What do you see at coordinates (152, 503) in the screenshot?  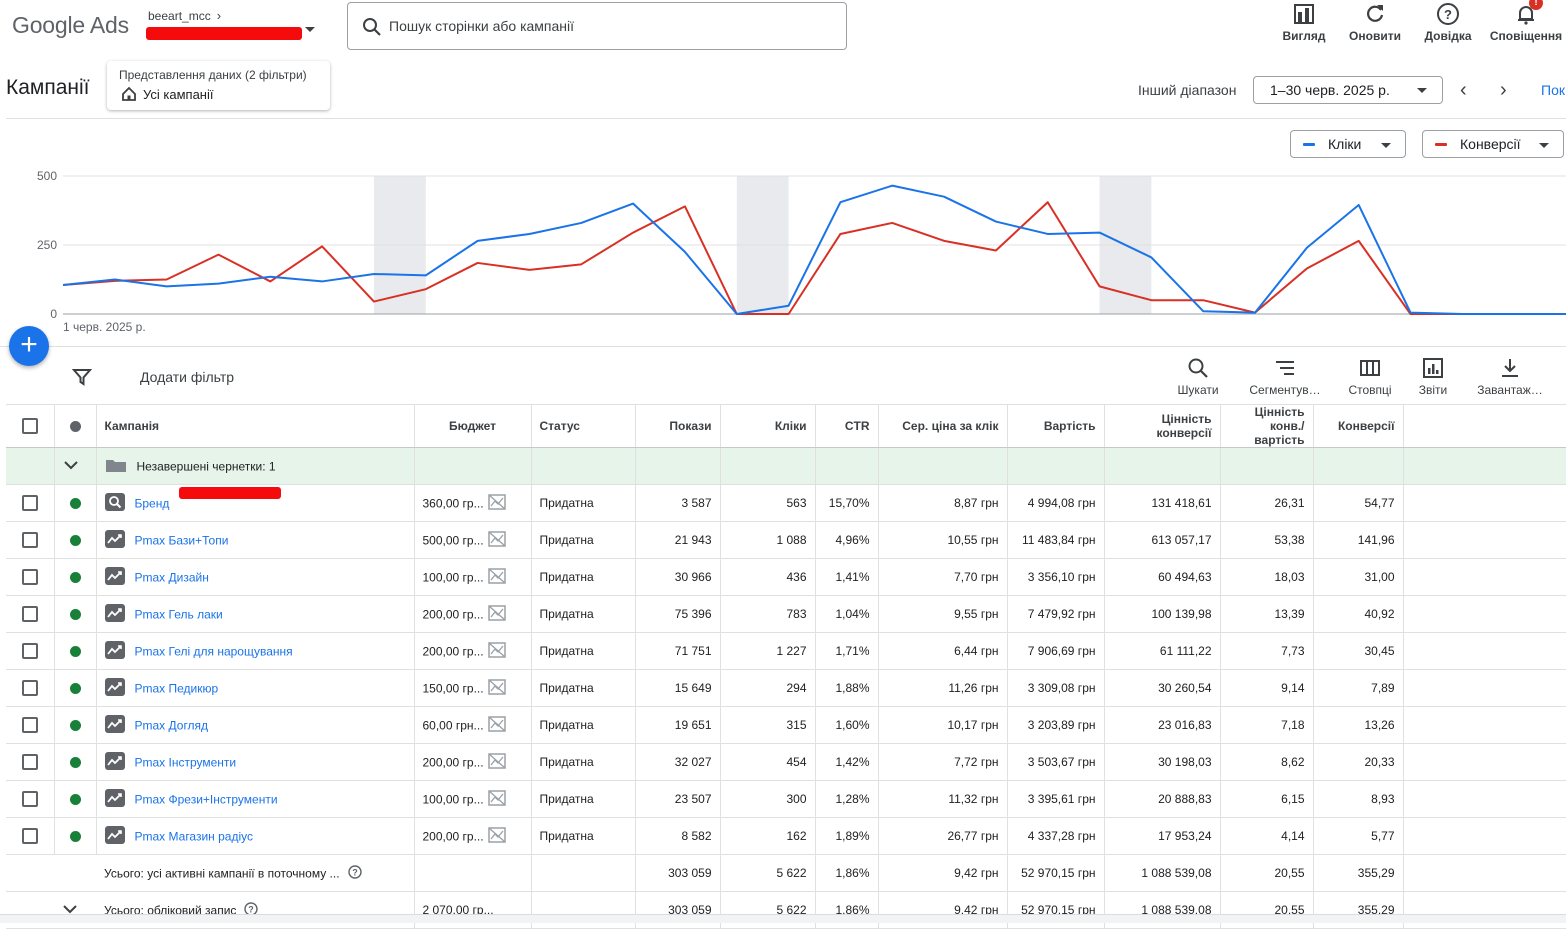 I see `campaign-link: Бренд` at bounding box center [152, 503].